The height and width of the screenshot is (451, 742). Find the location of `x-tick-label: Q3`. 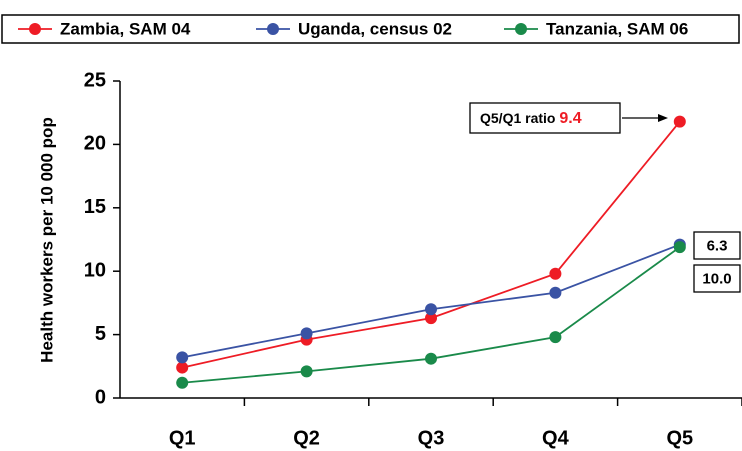

x-tick-label: Q3 is located at coordinates (431, 438).